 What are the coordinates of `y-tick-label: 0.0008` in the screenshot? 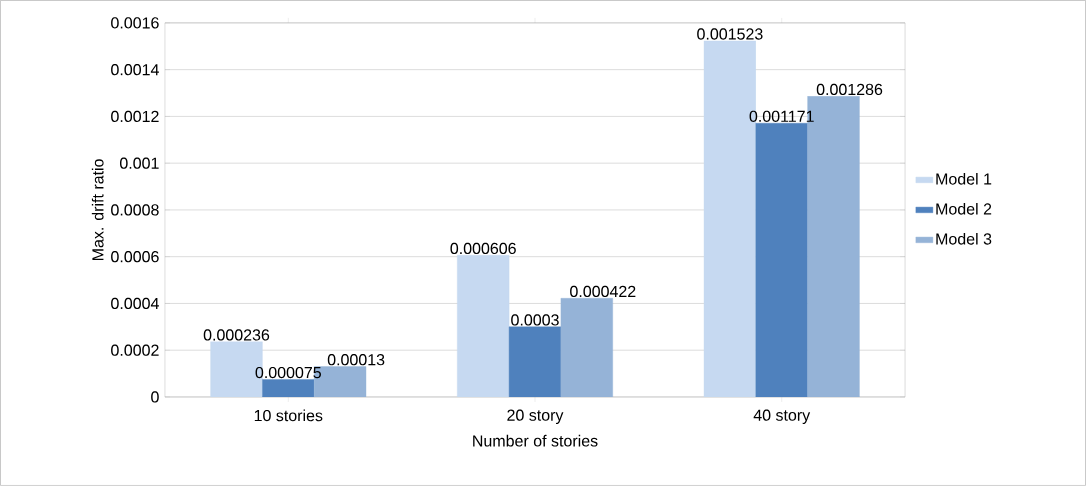 It's located at (135, 210).